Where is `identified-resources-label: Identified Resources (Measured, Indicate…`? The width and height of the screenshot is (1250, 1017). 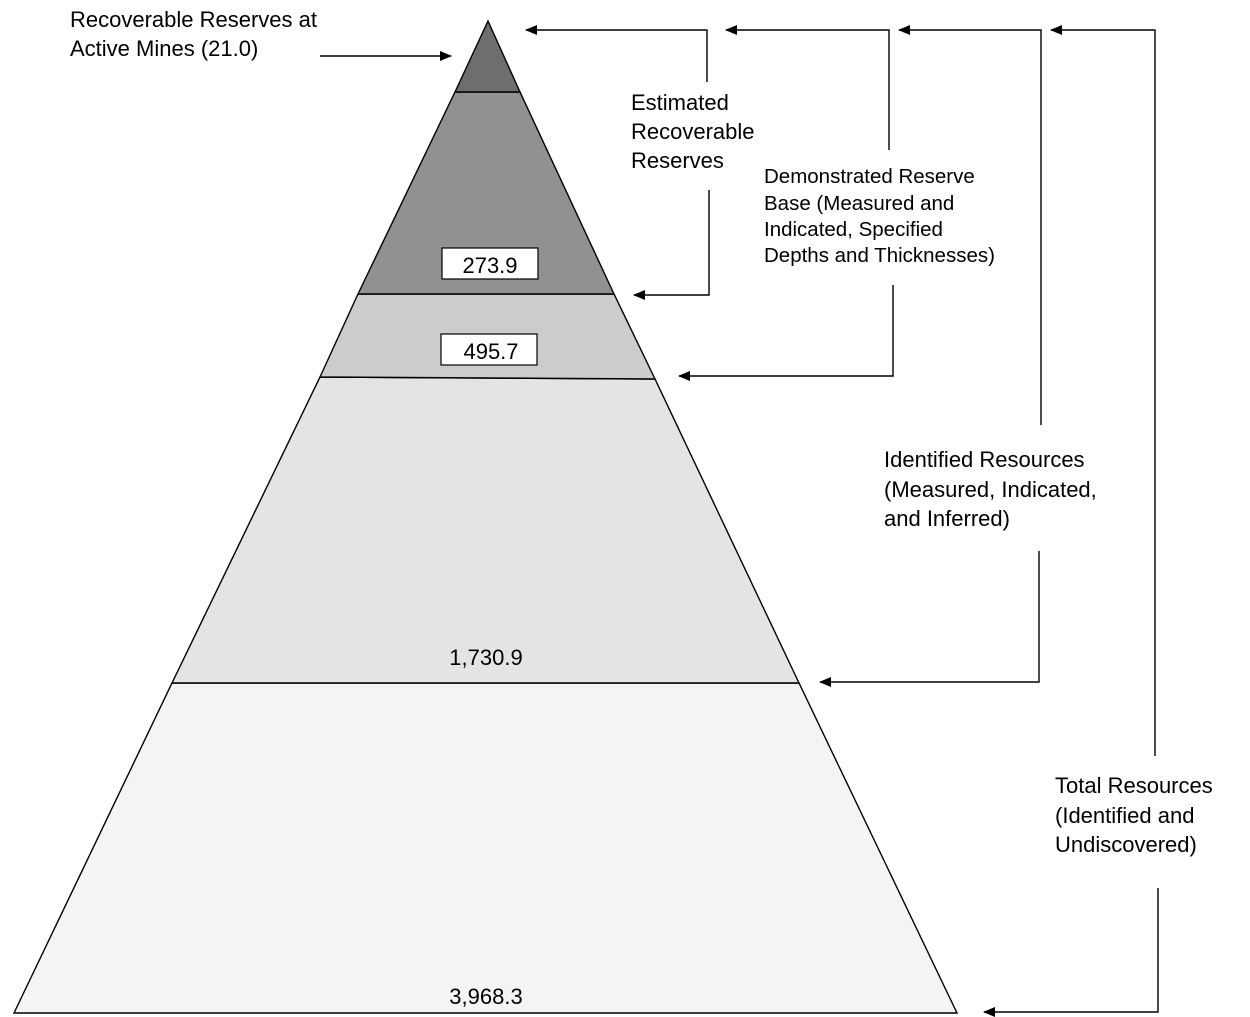
identified-resources-label: Identified Resources (Measured, Indicate… is located at coordinates (993, 489).